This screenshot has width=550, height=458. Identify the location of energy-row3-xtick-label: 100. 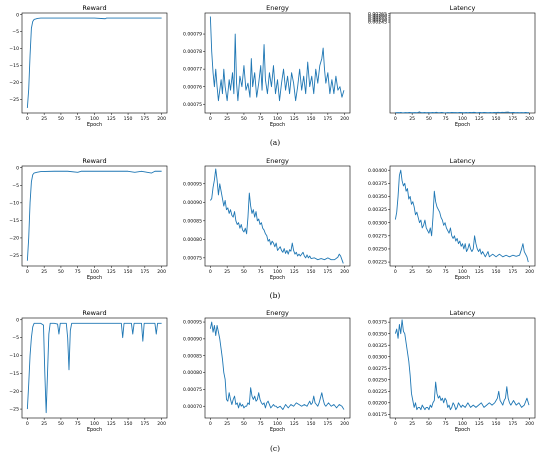
(277, 424).